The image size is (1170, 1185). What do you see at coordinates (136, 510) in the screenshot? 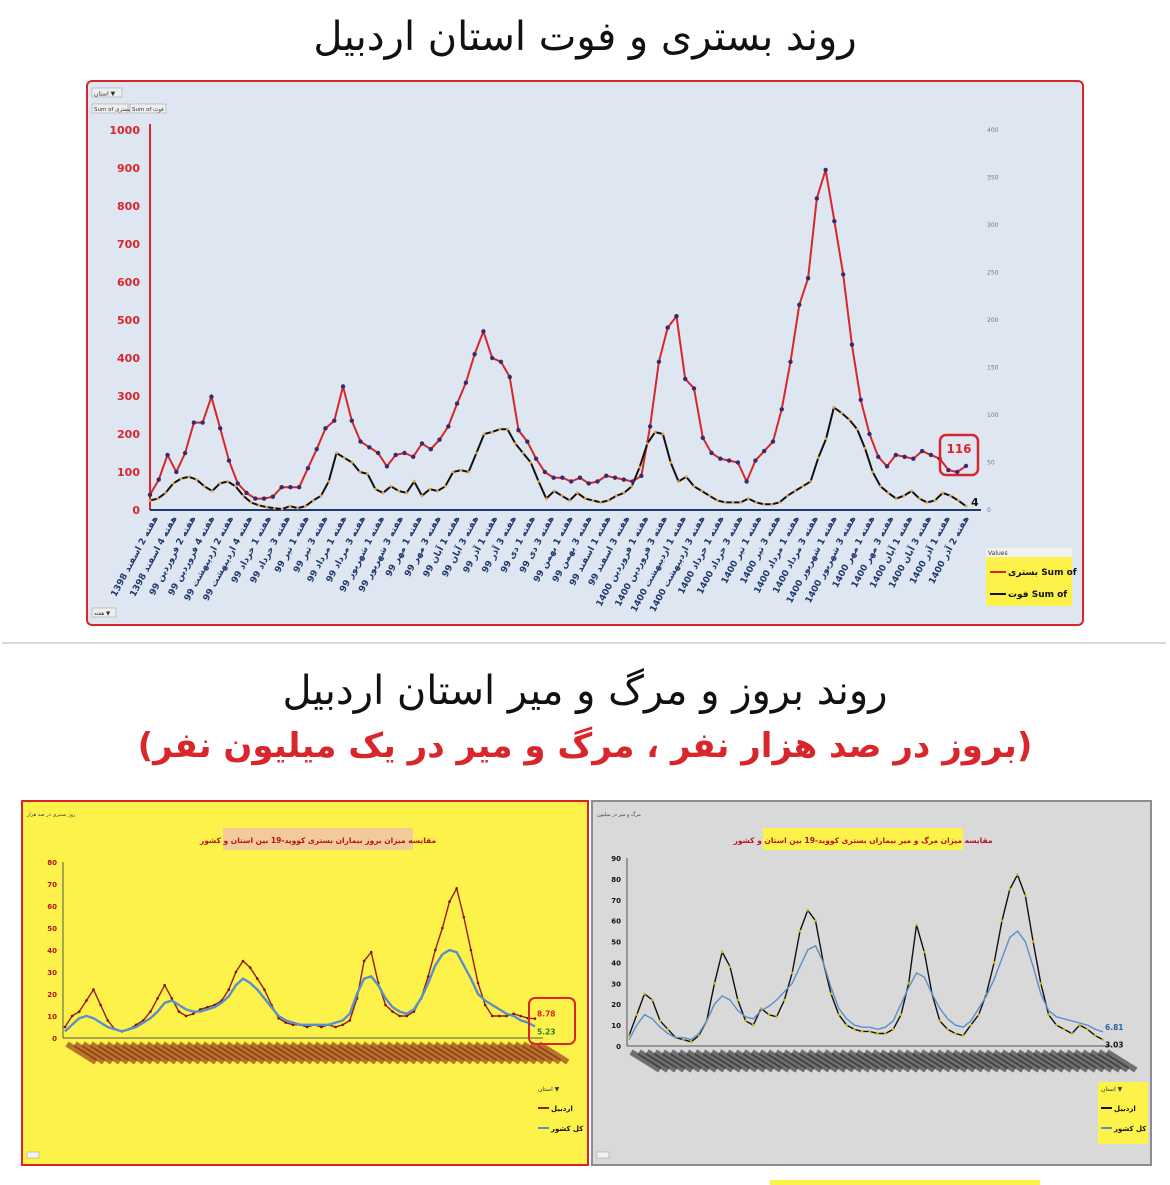
I see `y-tick-label: 0` at bounding box center [136, 510].